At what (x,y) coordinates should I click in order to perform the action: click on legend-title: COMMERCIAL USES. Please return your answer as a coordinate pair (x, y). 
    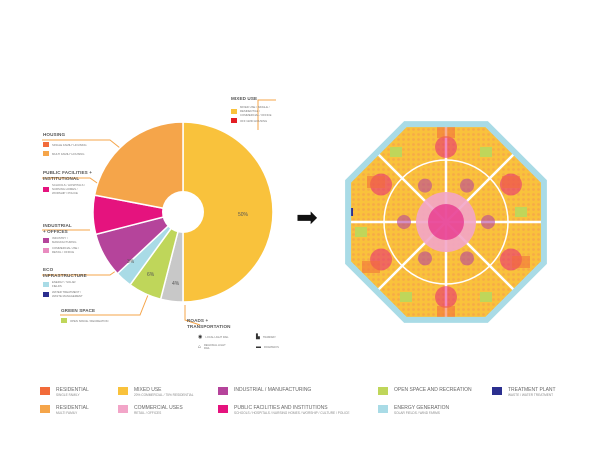
    Looking at the image, I should click on (158, 408).